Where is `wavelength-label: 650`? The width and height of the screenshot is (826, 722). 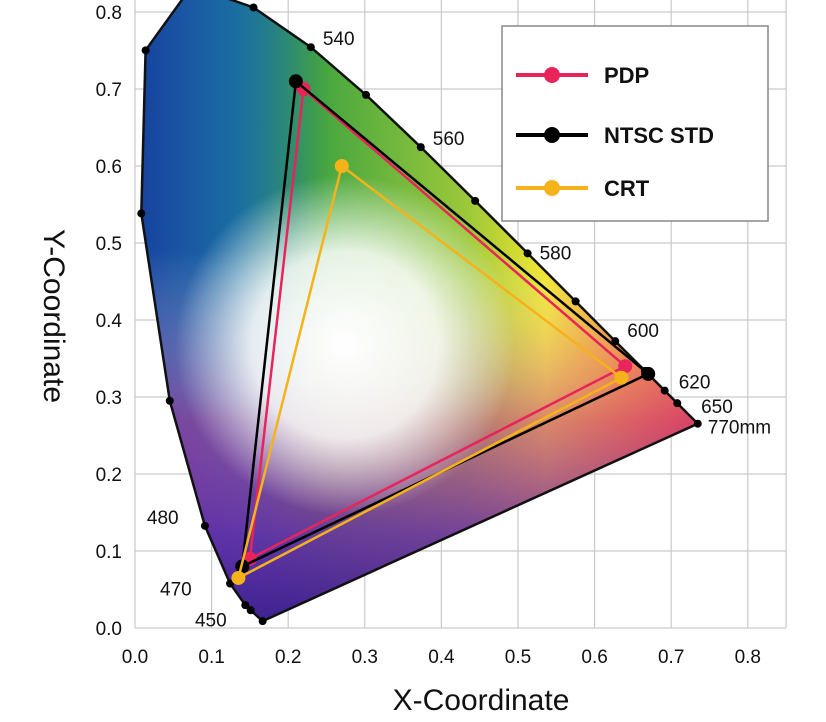 wavelength-label: 650 is located at coordinates (717, 407).